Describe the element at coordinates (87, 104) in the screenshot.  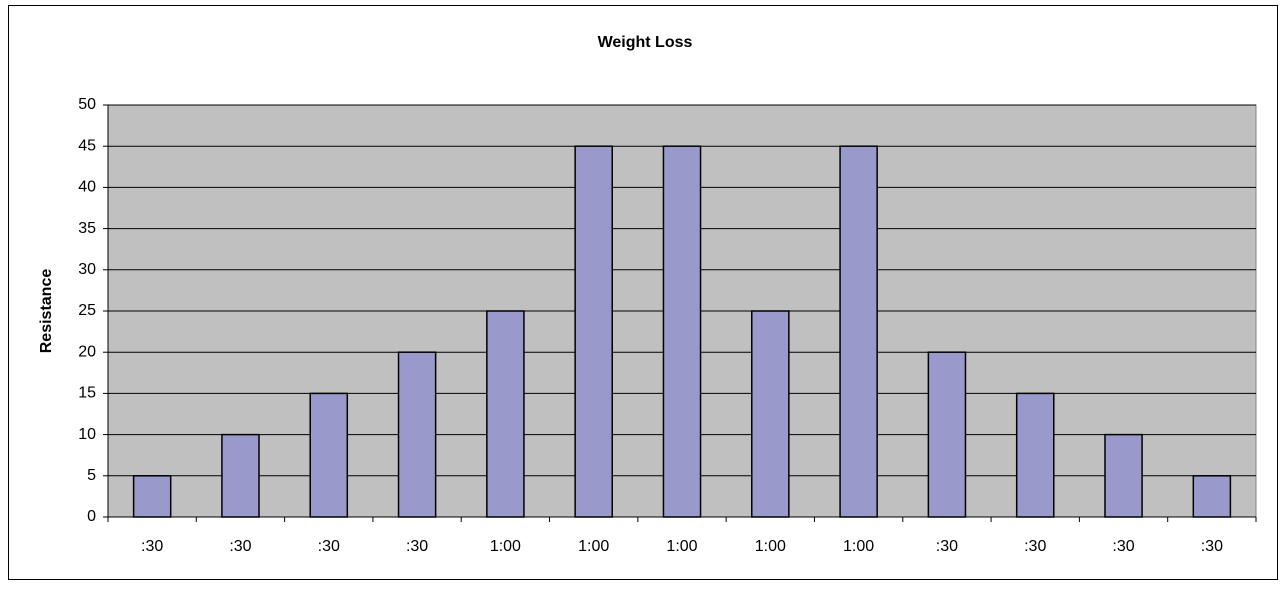
I see `y-tick-label: 50` at that location.